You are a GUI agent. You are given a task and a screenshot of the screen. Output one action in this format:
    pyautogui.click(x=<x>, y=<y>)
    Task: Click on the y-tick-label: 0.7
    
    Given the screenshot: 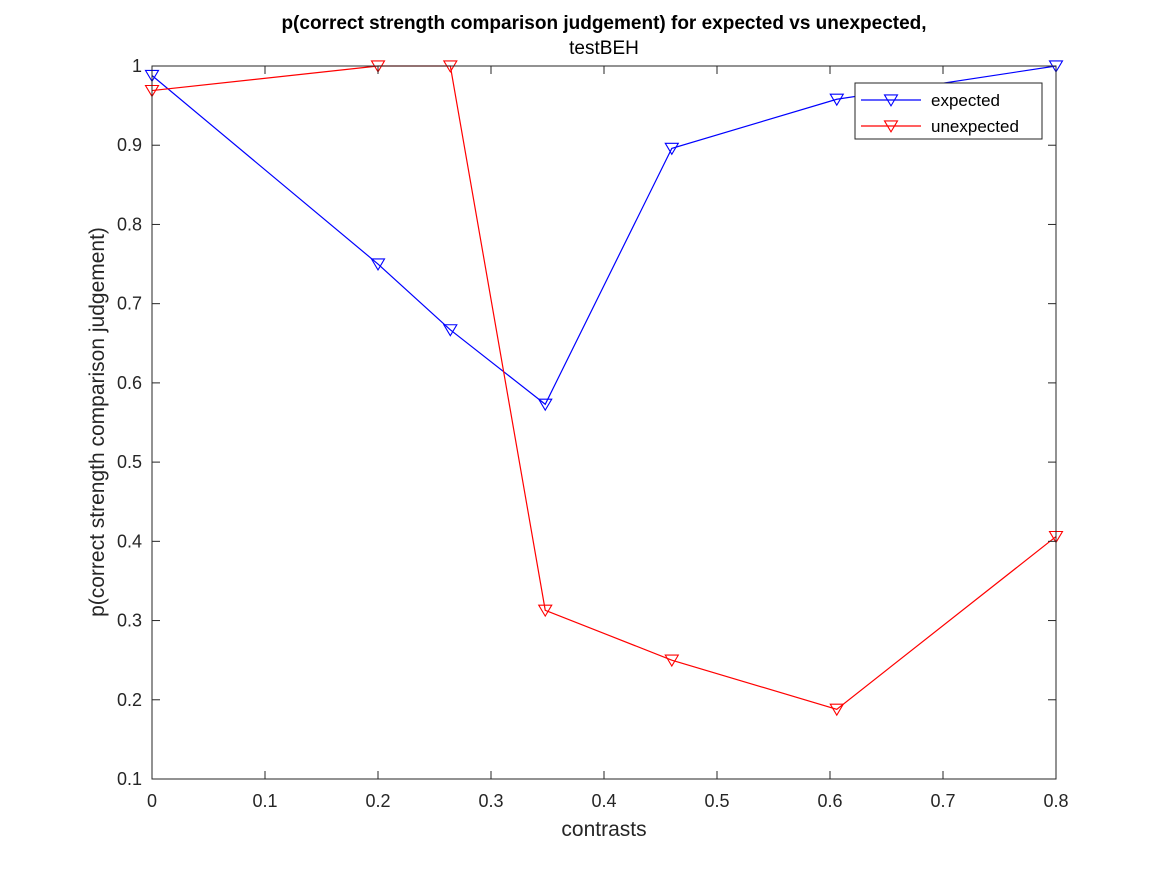 What is the action you would take?
    pyautogui.click(x=129, y=304)
    